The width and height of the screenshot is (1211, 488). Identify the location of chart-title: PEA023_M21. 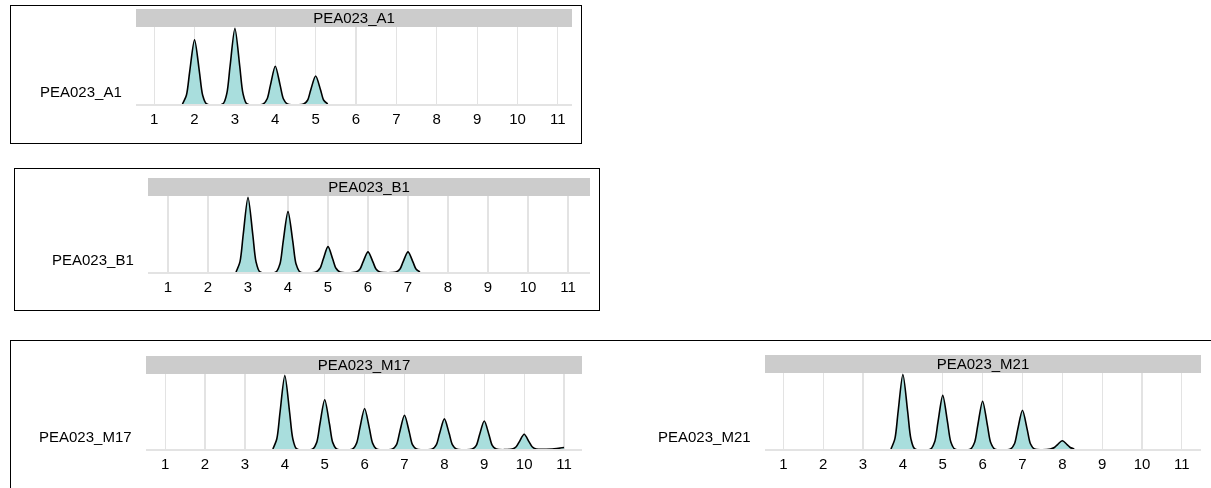
(983, 364).